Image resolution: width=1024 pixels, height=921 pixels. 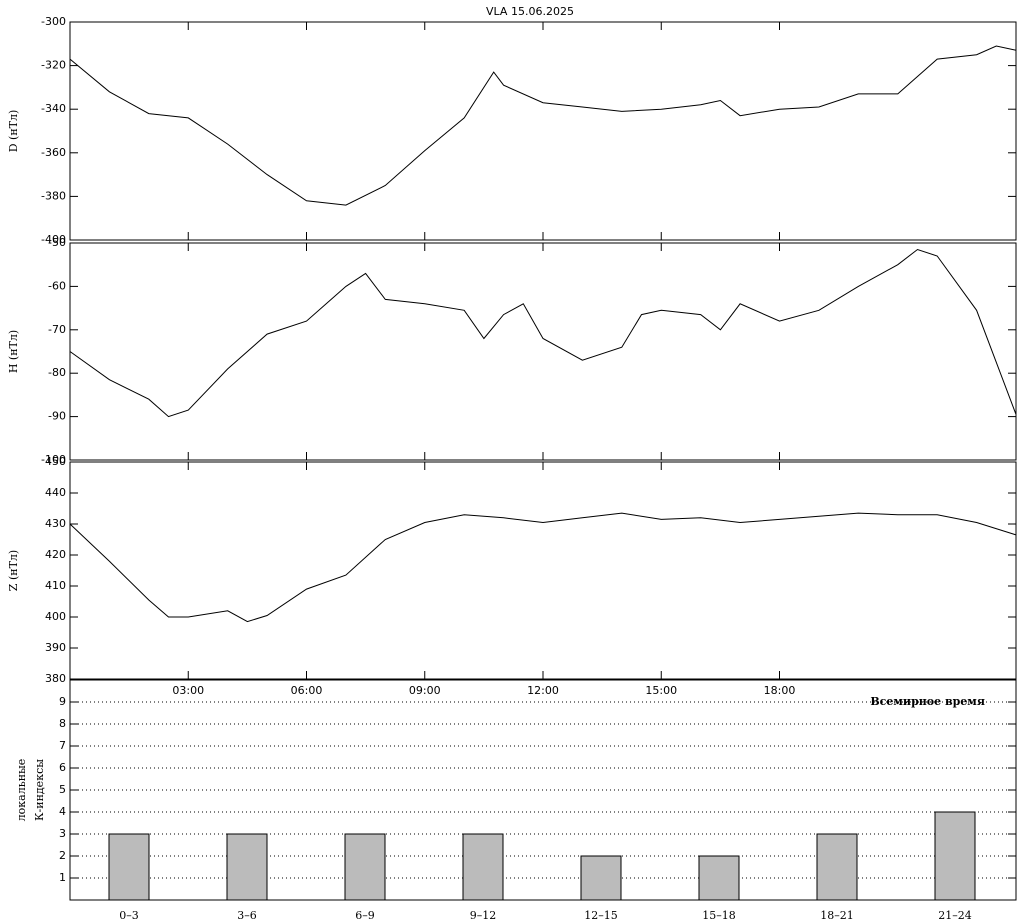 I want to click on y-tick-label: -70, so click(x=57, y=329).